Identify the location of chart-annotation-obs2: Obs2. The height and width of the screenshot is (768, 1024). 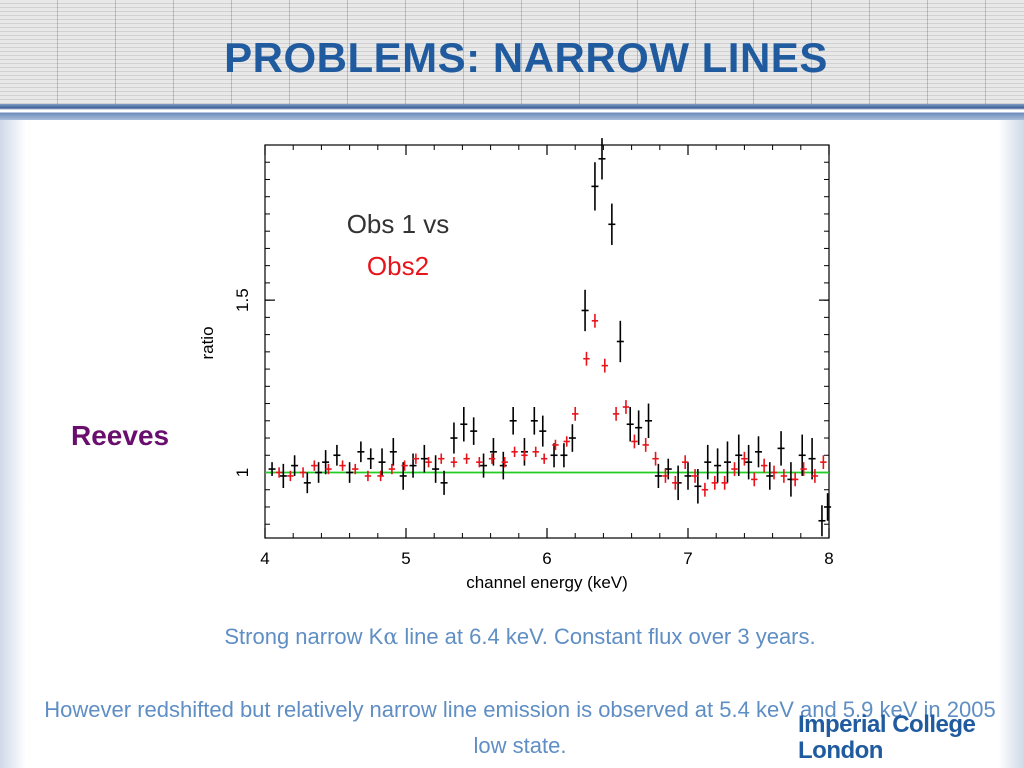
(398, 266).